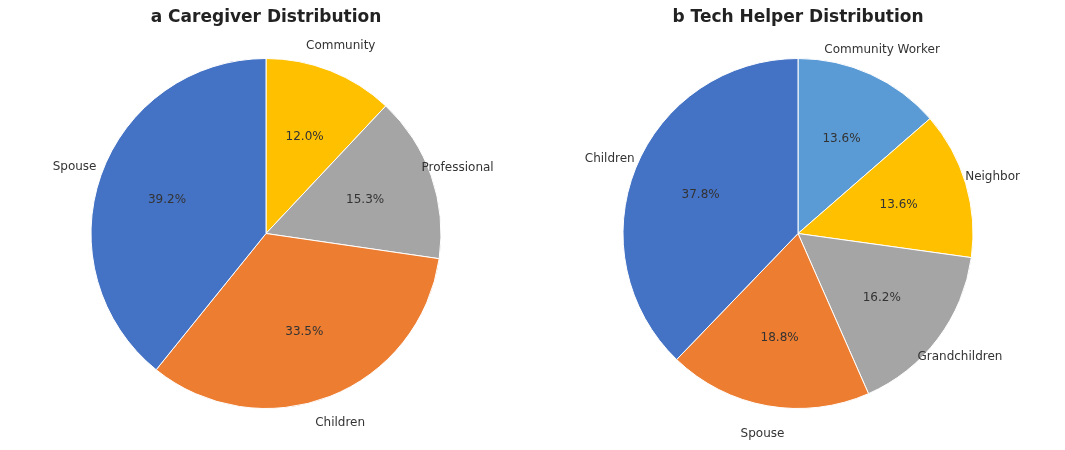  What do you see at coordinates (700, 194) in the screenshot?
I see `data-label: 37.8%` at bounding box center [700, 194].